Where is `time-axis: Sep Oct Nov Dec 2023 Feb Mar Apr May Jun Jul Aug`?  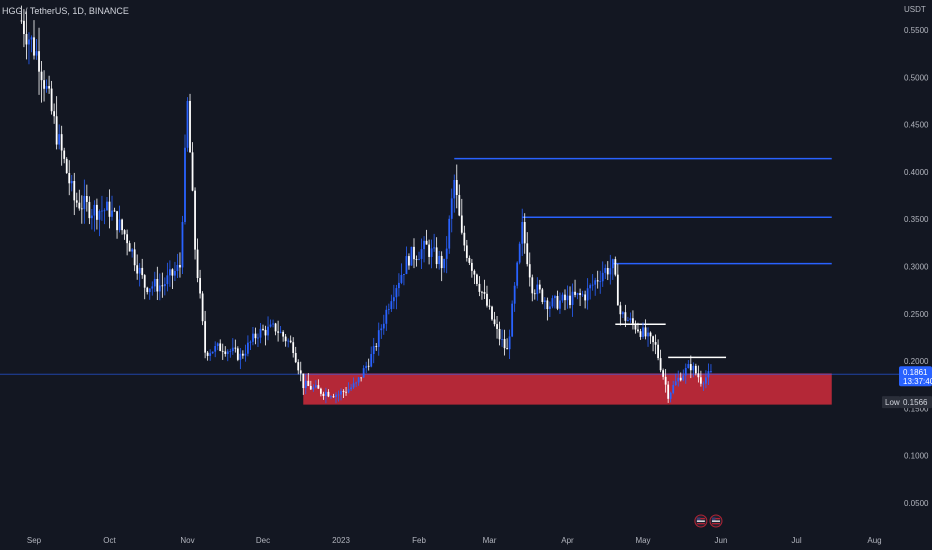 time-axis: Sep Oct Nov Dec 2023 Feb Mar Apr May Jun Jul Aug is located at coordinates (454, 540).